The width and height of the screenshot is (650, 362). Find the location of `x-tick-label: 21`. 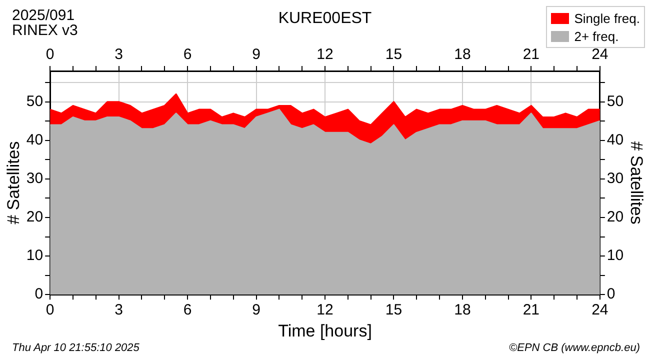

x-tick-label: 21 is located at coordinates (531, 310).